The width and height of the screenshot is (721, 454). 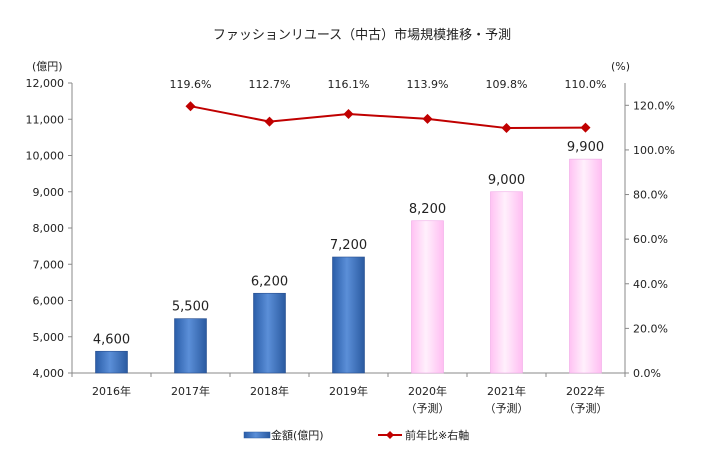 What do you see at coordinates (190, 307) in the screenshot?
I see `bar-data-label: 5,500` at bounding box center [190, 307].